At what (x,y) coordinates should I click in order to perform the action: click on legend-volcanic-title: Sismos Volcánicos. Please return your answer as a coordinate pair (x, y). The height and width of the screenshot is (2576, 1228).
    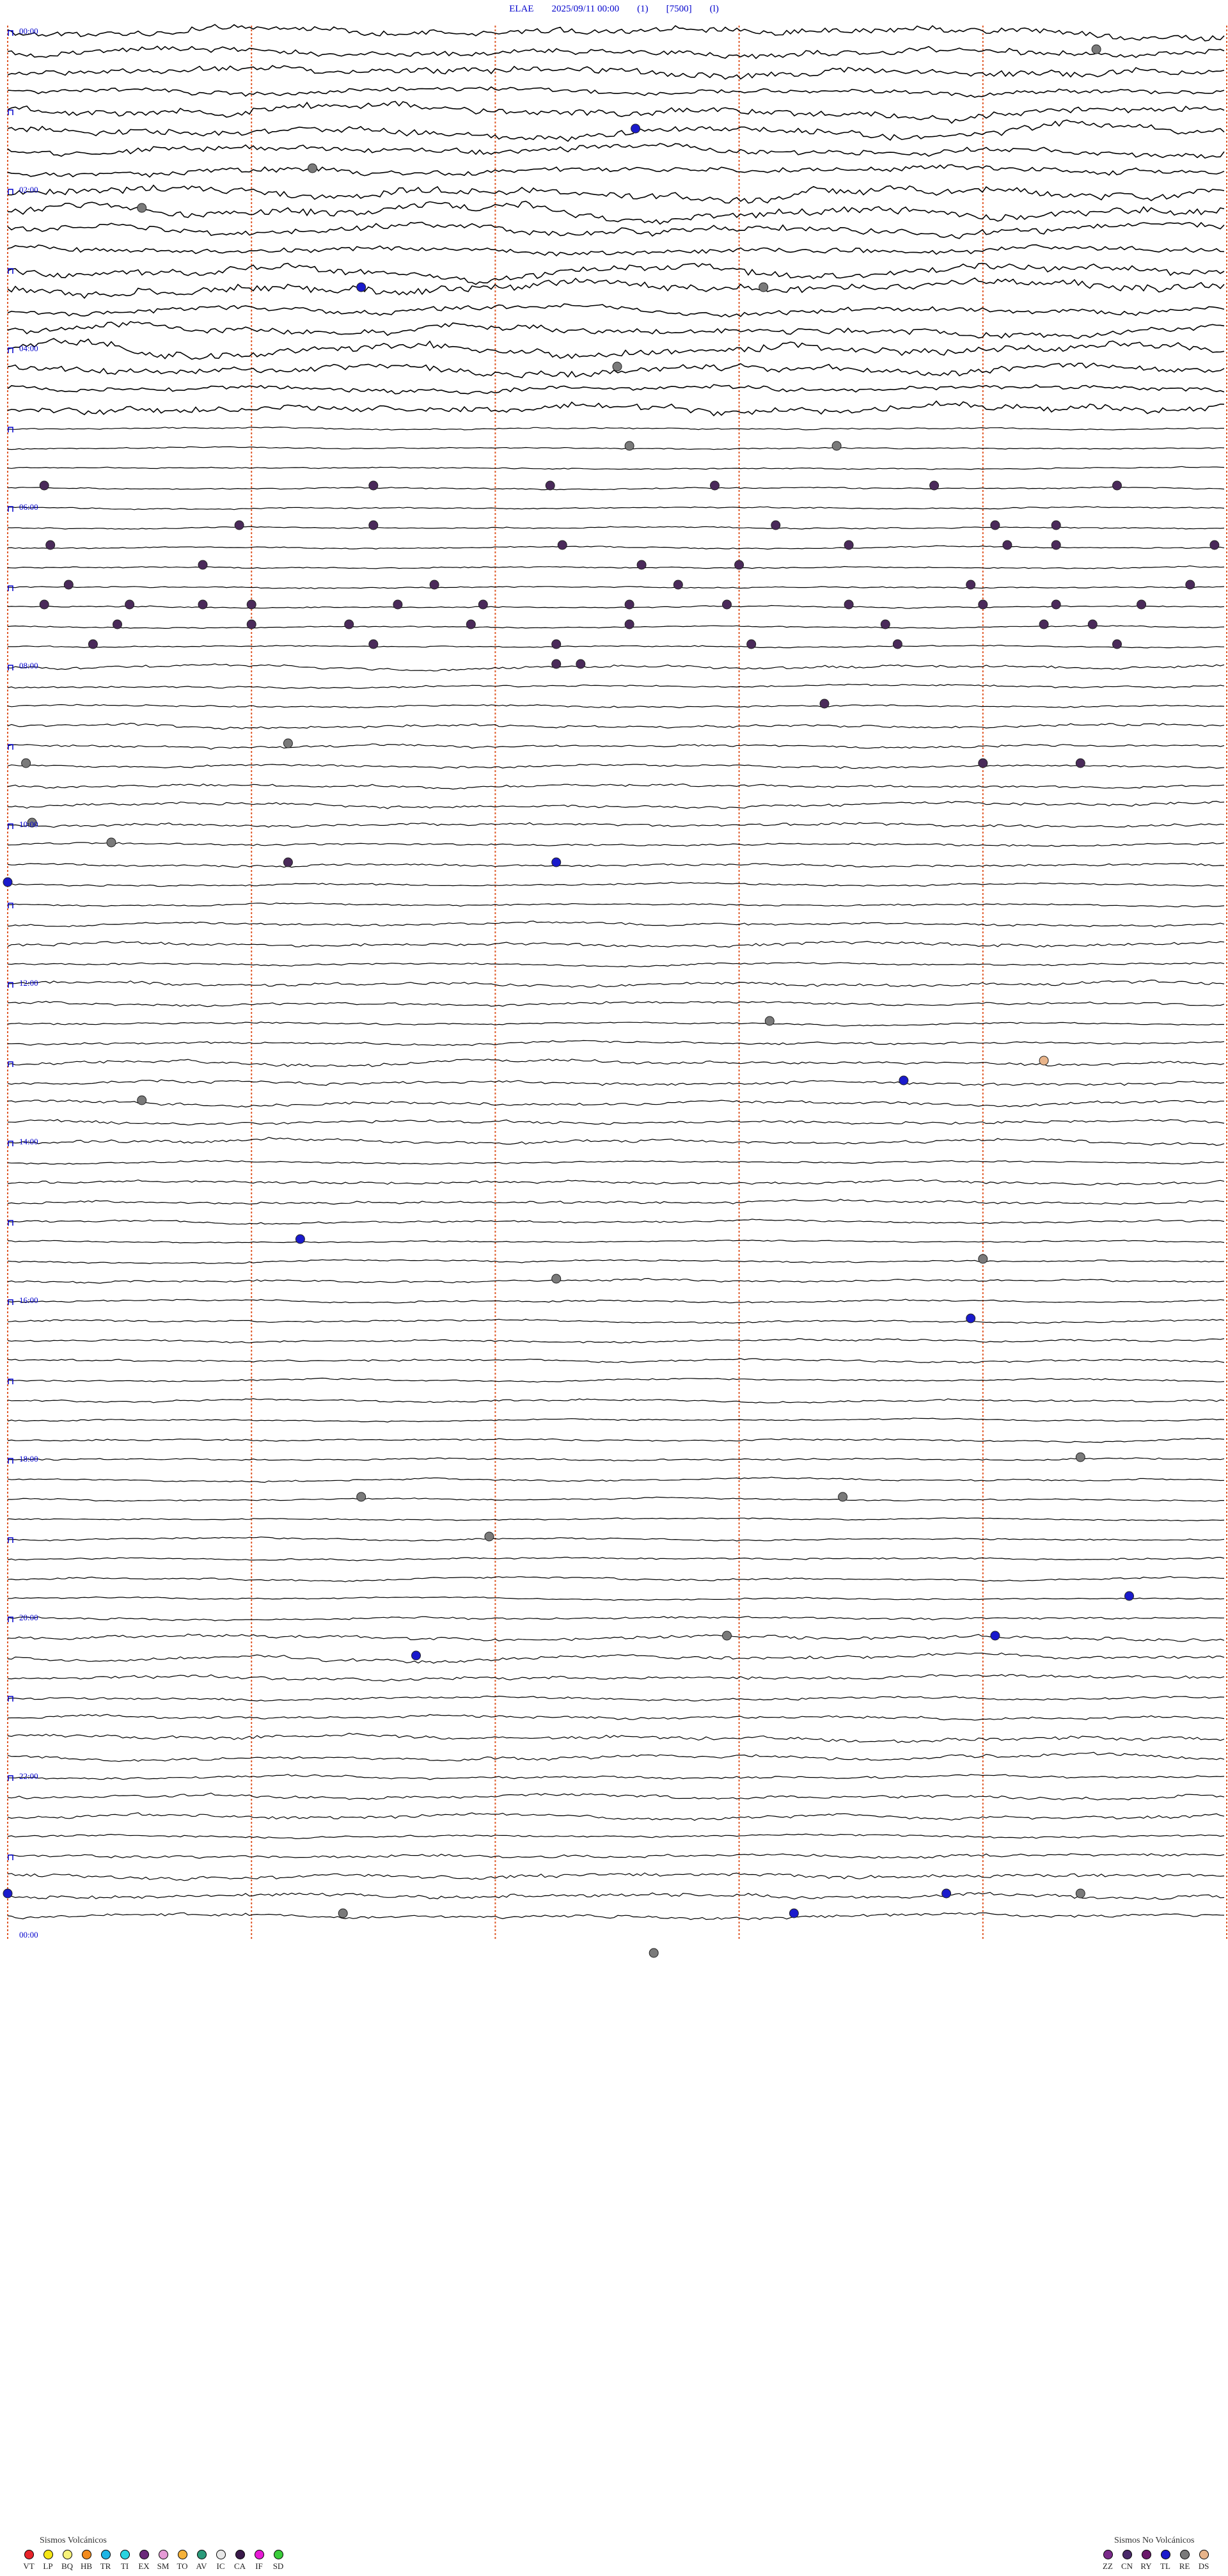
    Looking at the image, I should click on (73, 2540).